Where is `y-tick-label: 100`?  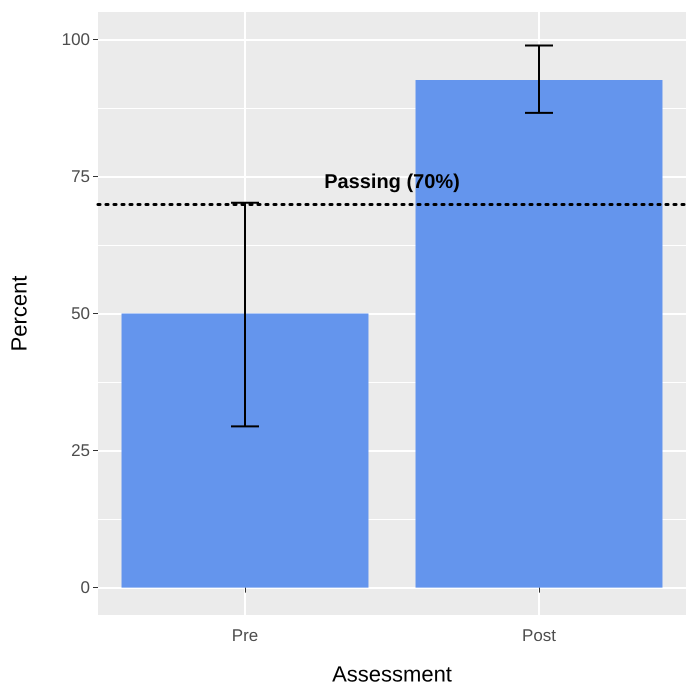 y-tick-label: 100 is located at coordinates (76, 39).